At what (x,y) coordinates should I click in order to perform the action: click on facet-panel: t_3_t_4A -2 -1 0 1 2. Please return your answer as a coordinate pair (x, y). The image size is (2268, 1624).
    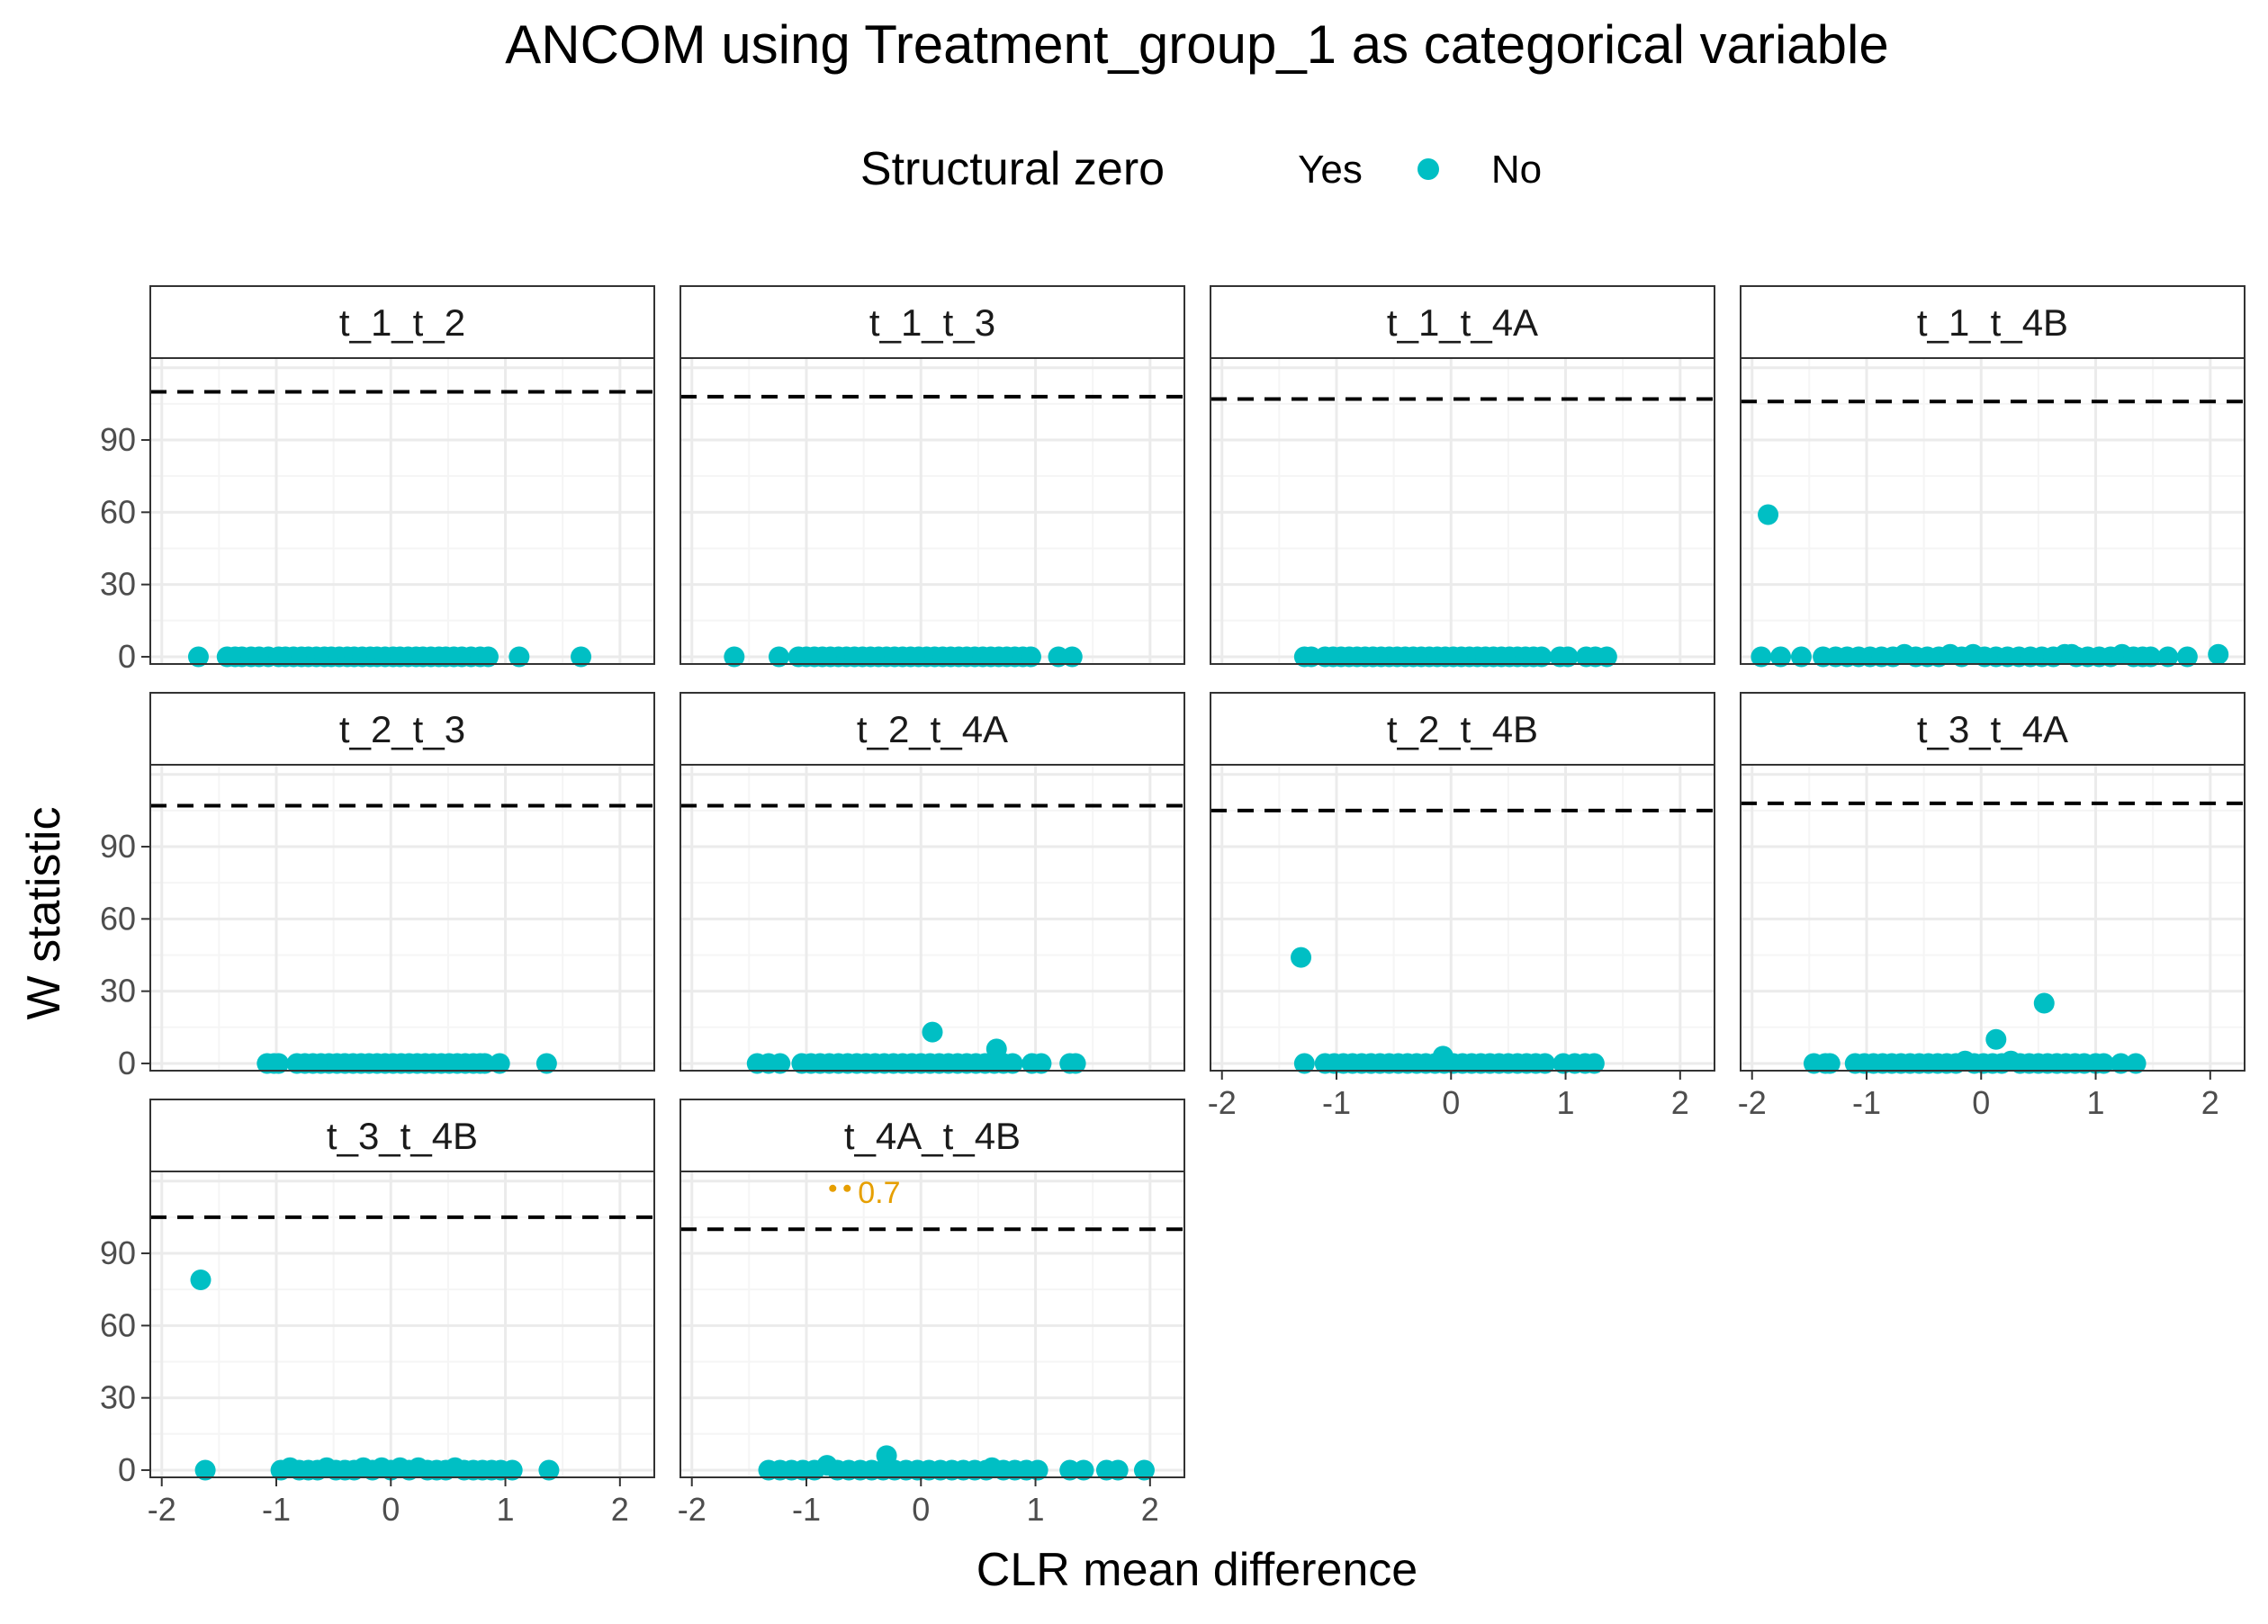
    Looking at the image, I should click on (1992, 906).